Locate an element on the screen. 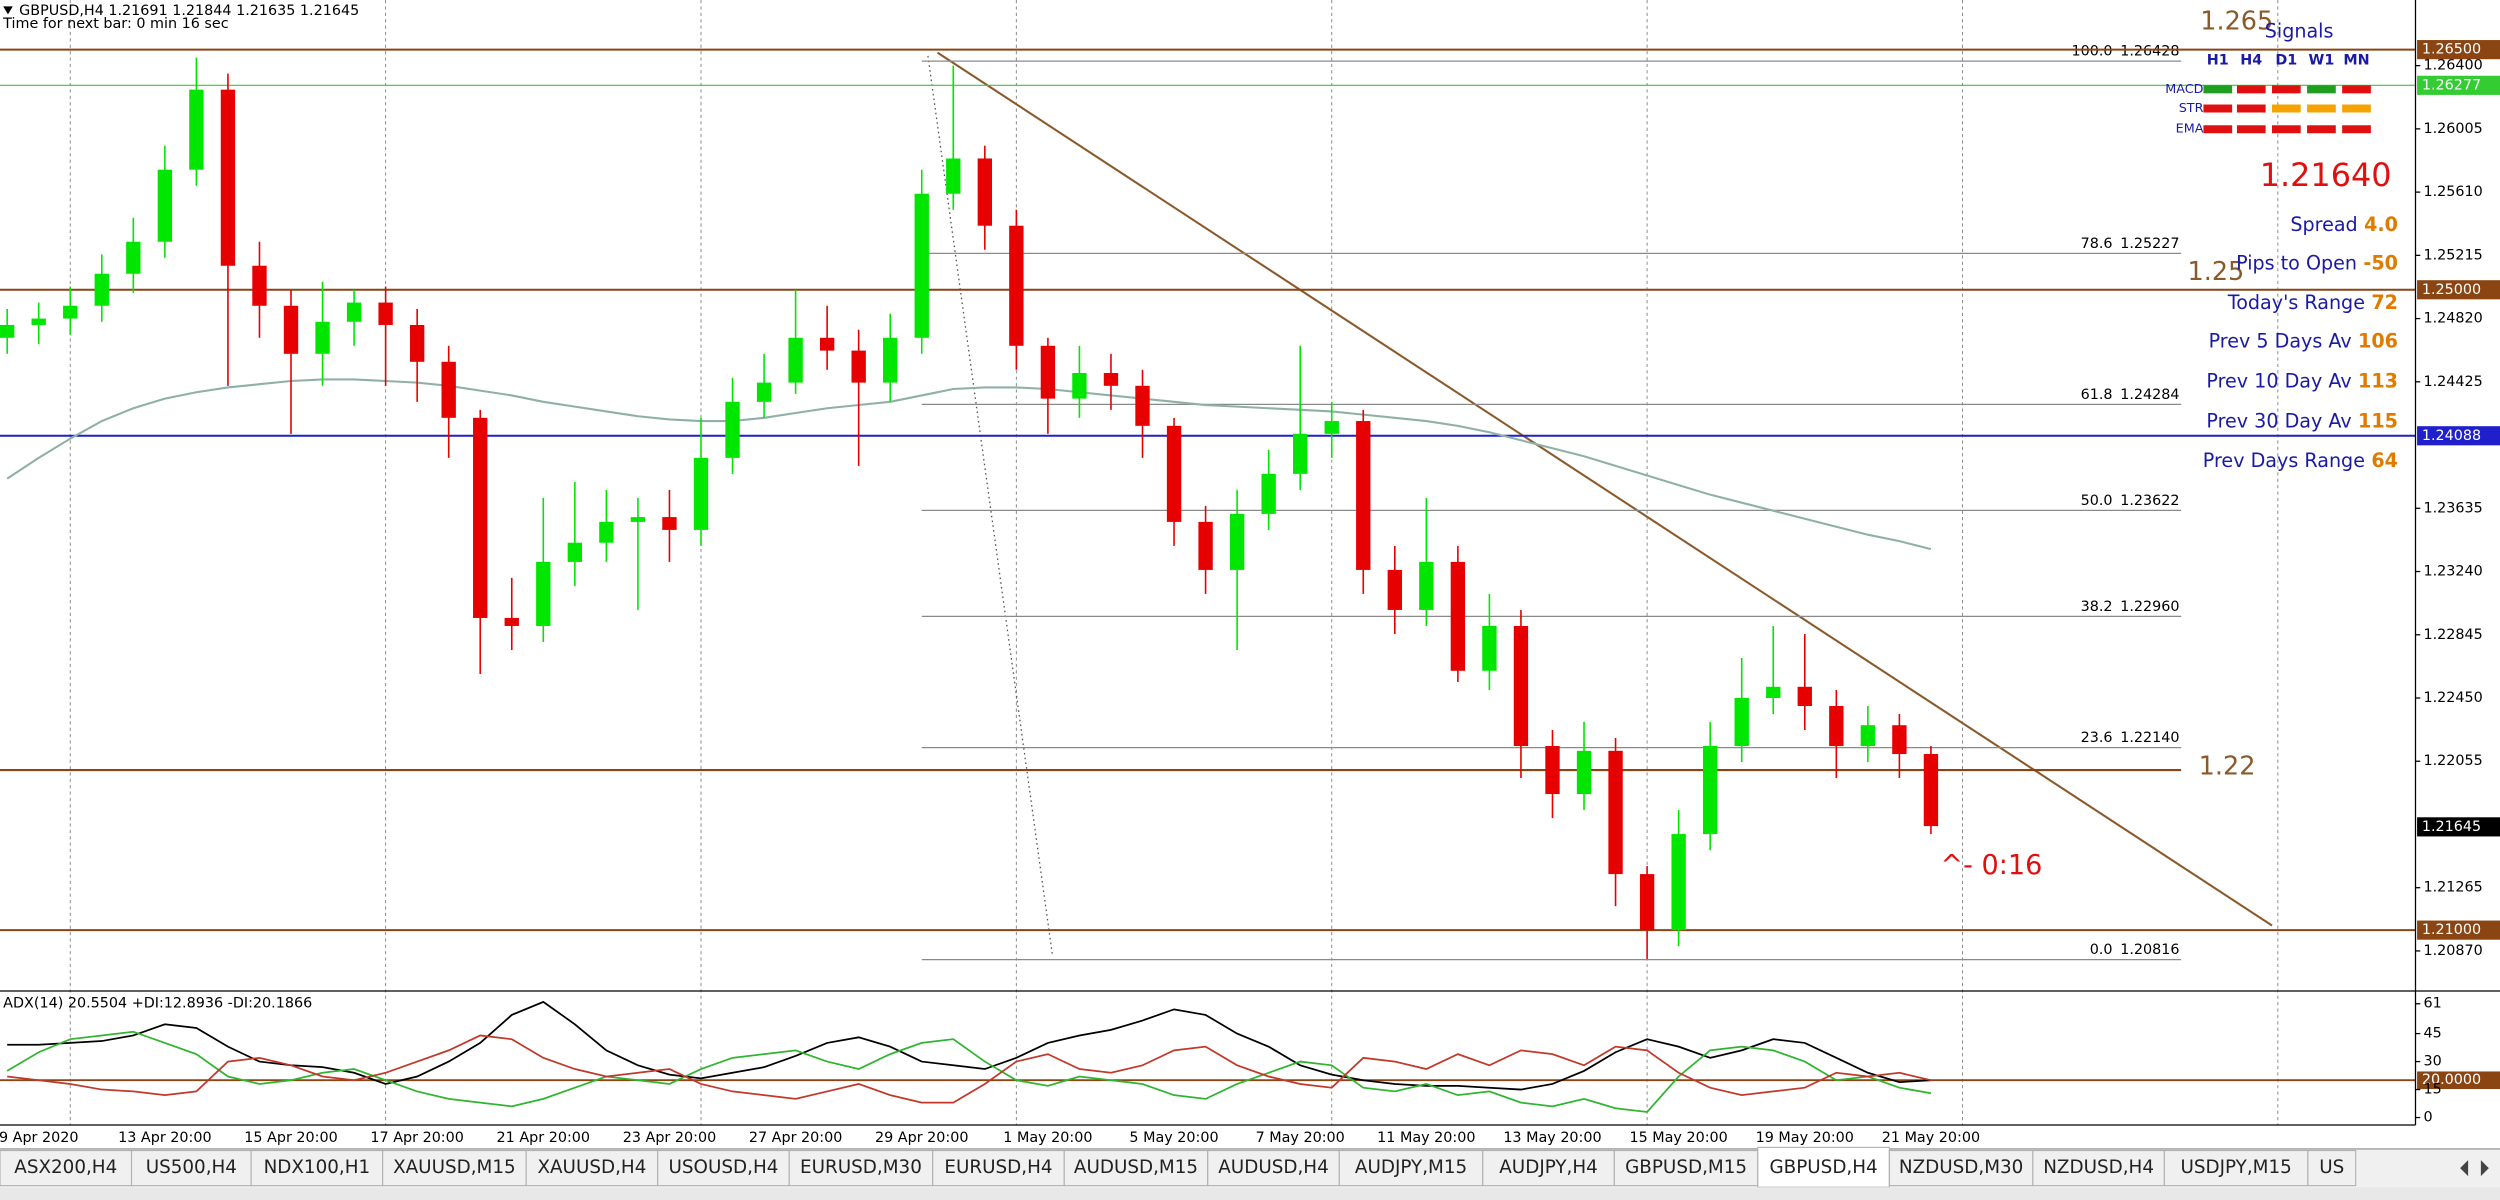 Image resolution: width=2500 pixels, height=1200 pixels. tab-label: EURUSD,M30 is located at coordinates (861, 1167).